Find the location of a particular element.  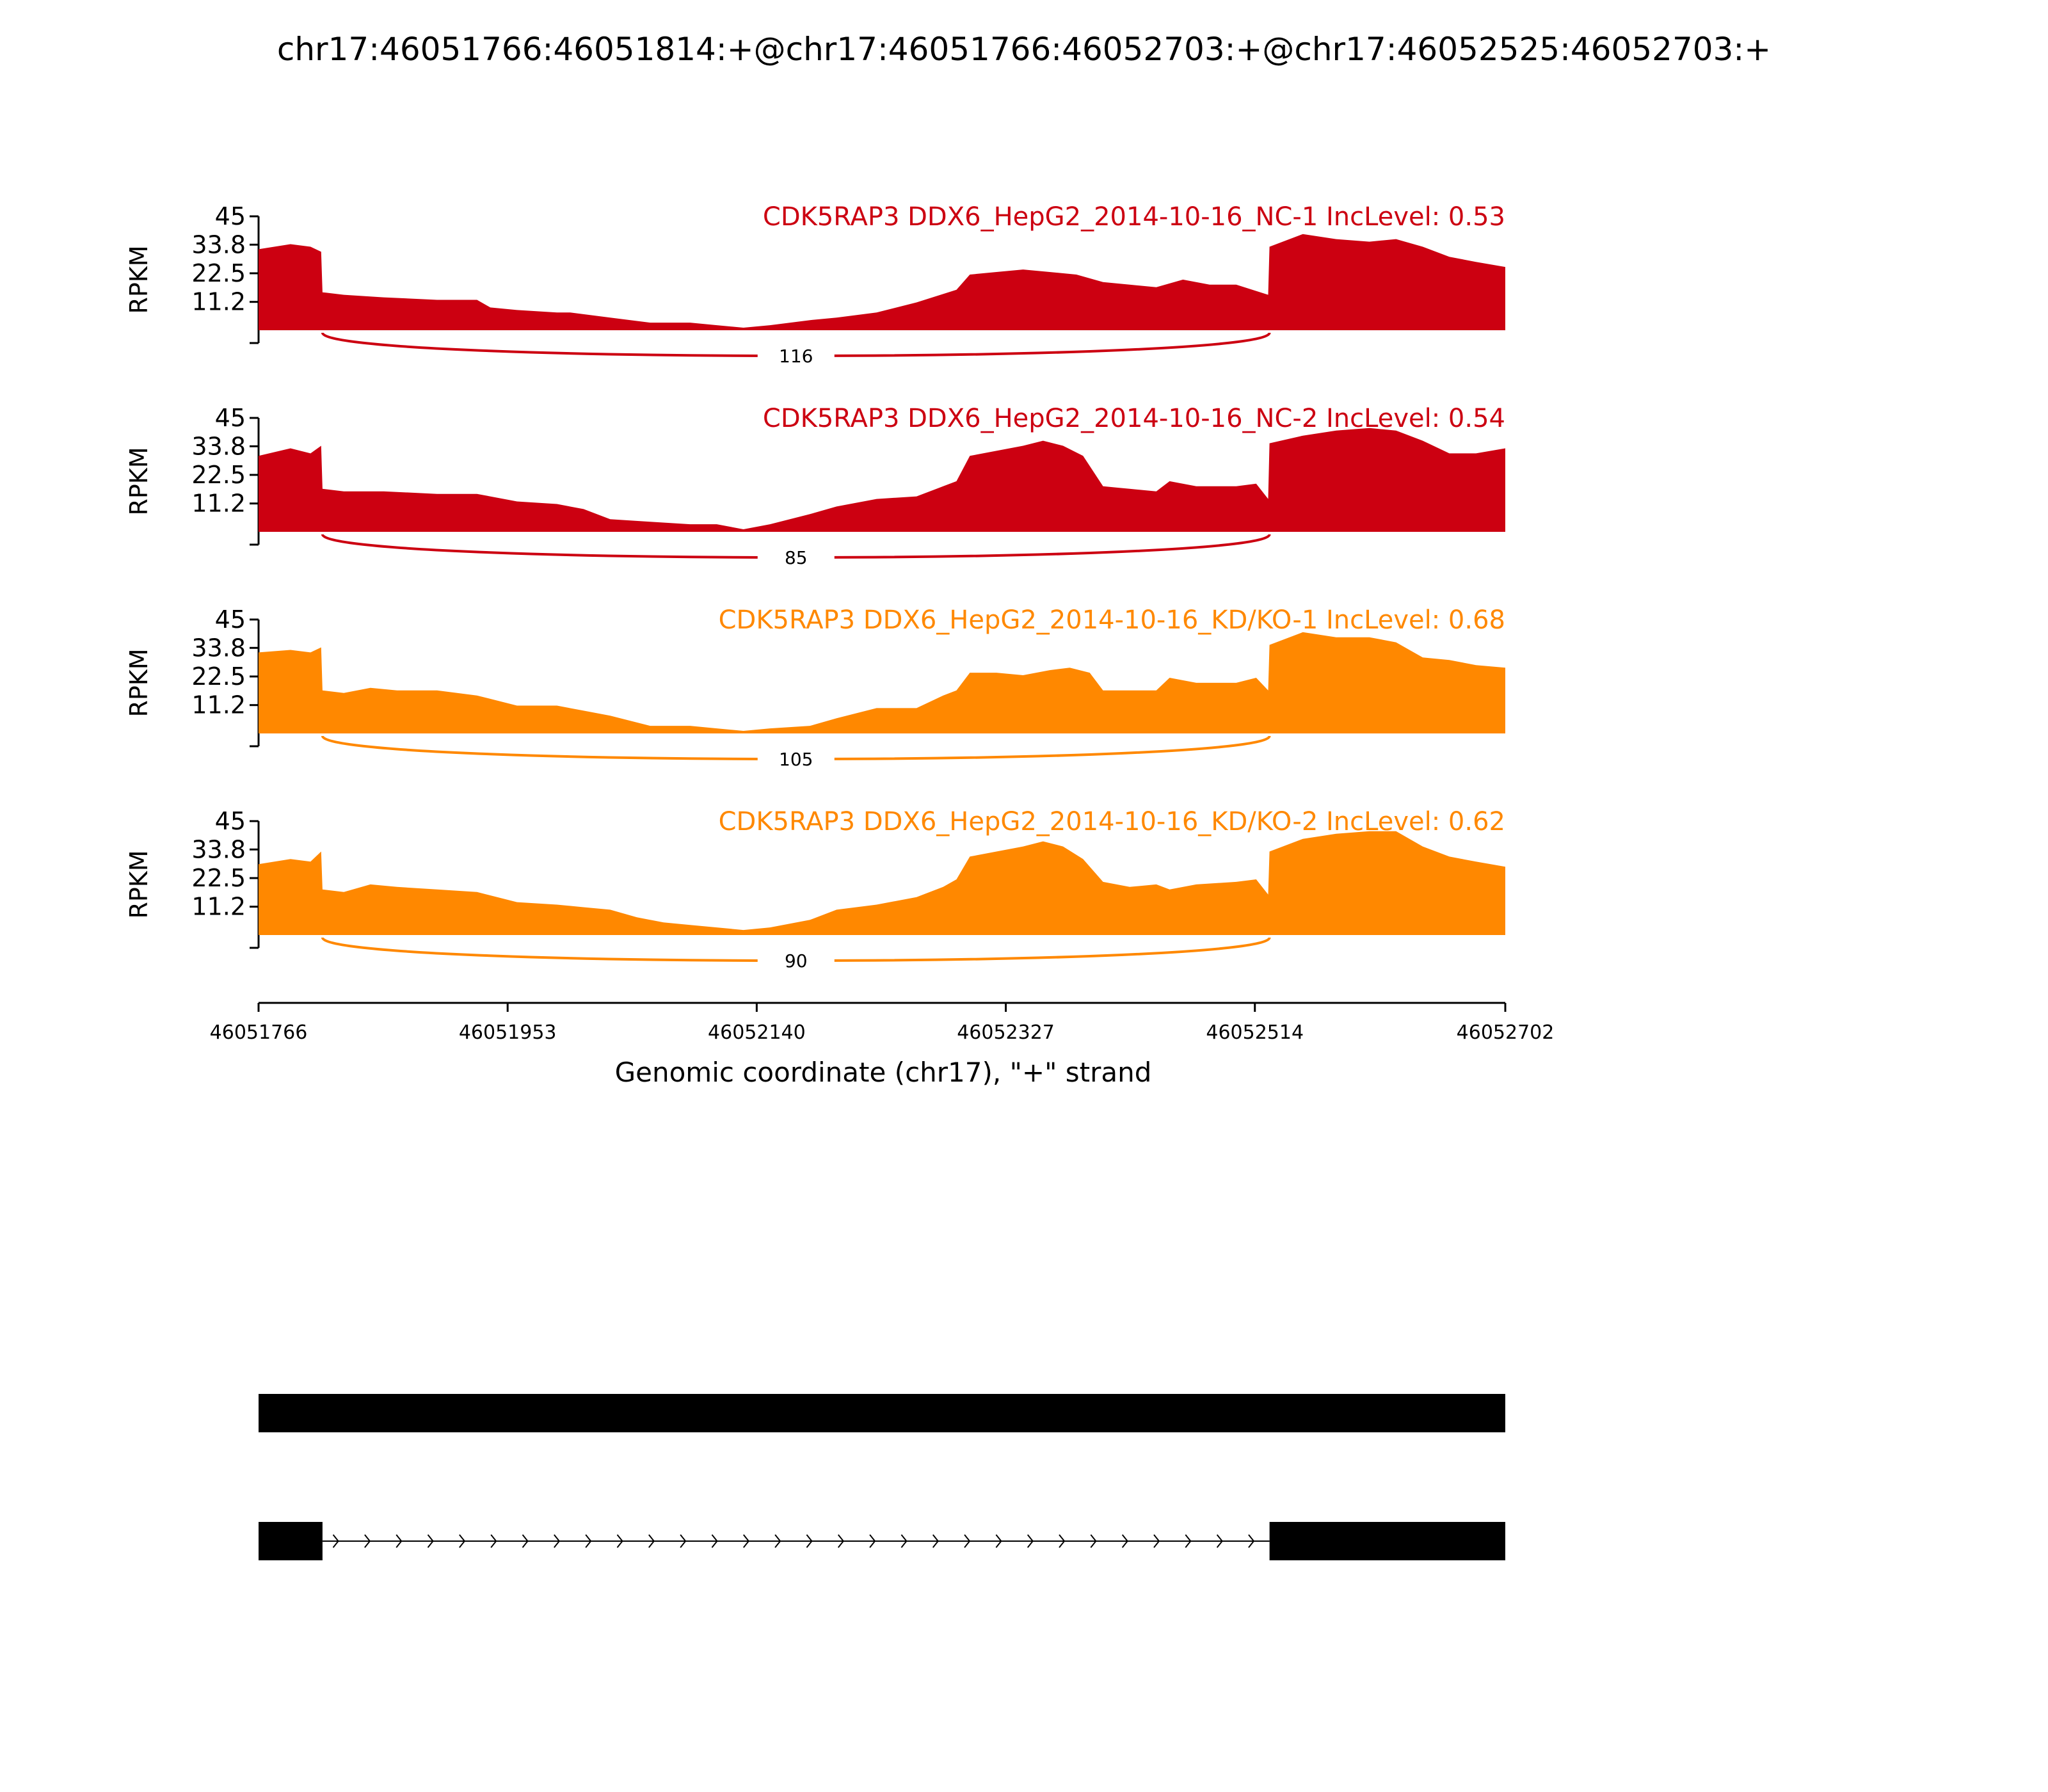

gene-models is located at coordinates (882, 1477).